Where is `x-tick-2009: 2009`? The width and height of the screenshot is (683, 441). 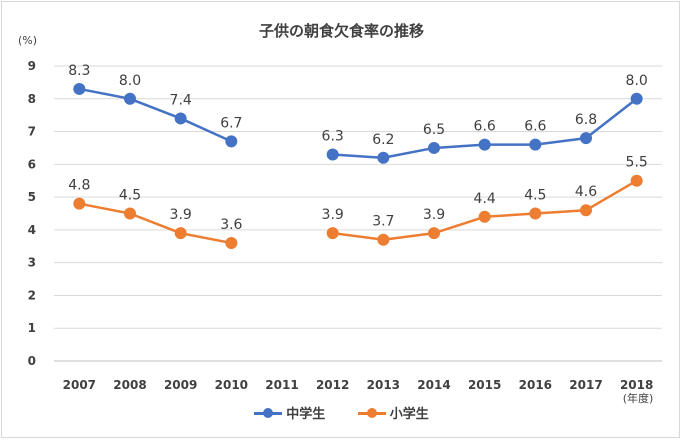 x-tick-2009: 2009 is located at coordinates (180, 385).